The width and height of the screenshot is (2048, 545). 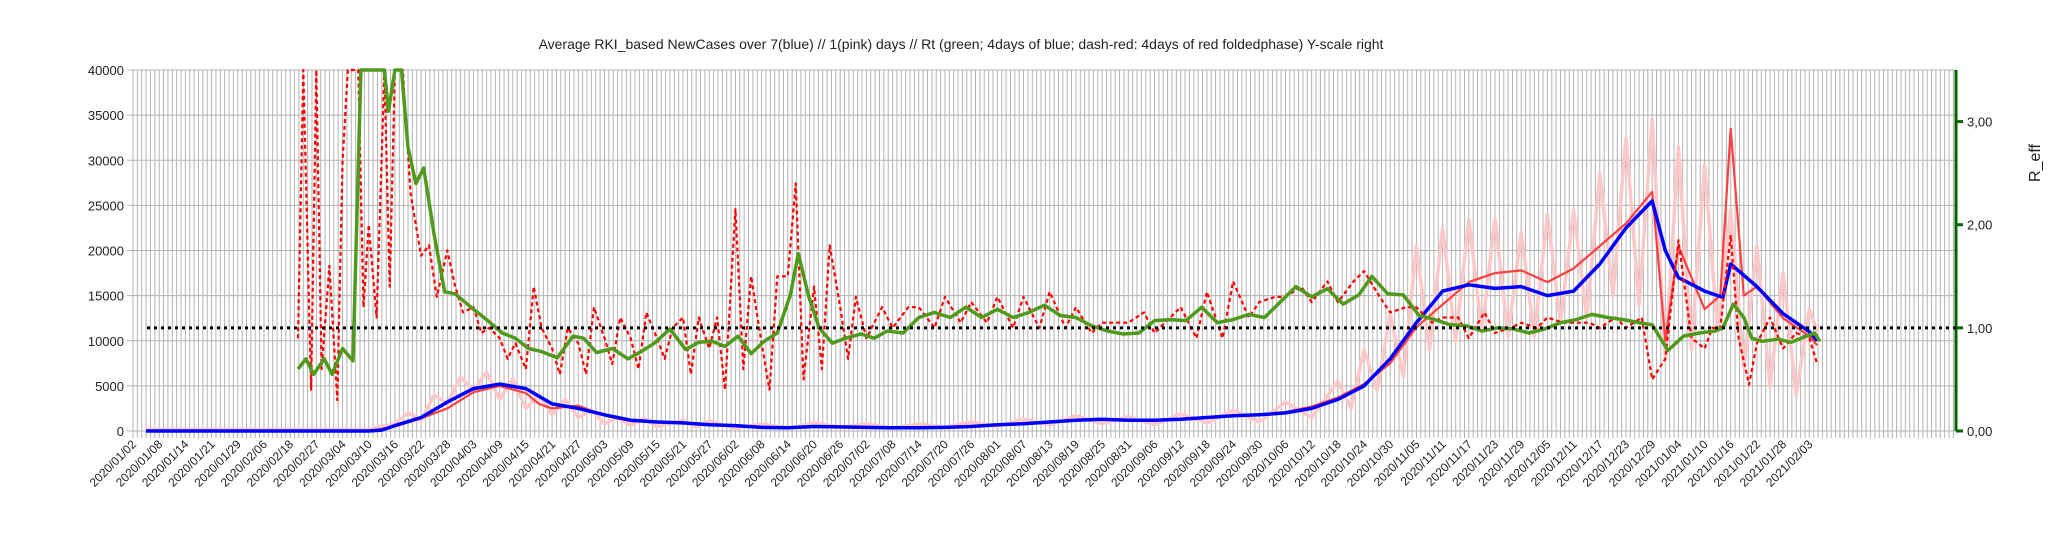 What do you see at coordinates (1979, 225) in the screenshot?
I see `y2-tick-label: 2,00` at bounding box center [1979, 225].